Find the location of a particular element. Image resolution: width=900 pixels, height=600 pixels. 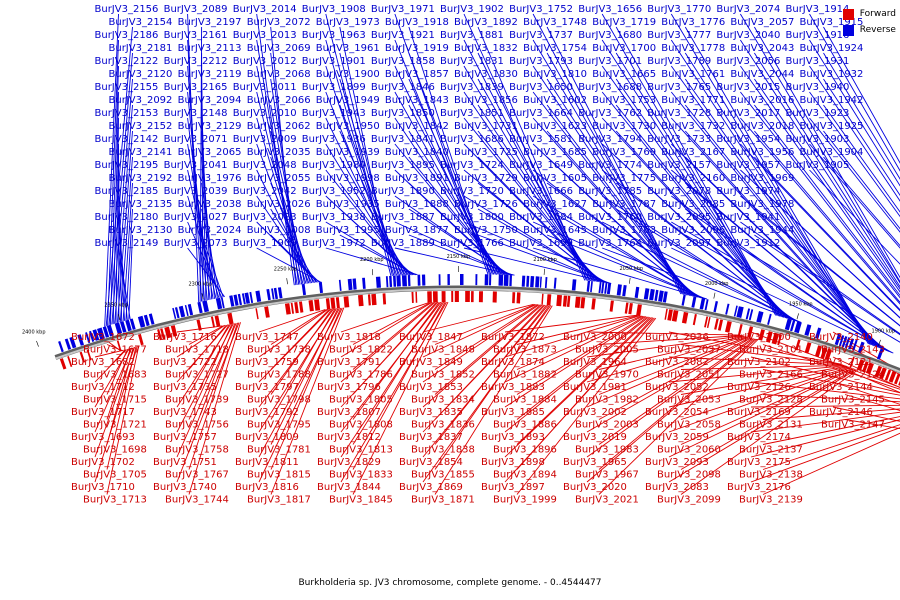

forward-gene-label: BurJV3_2102 is located at coordinates (759, 362).